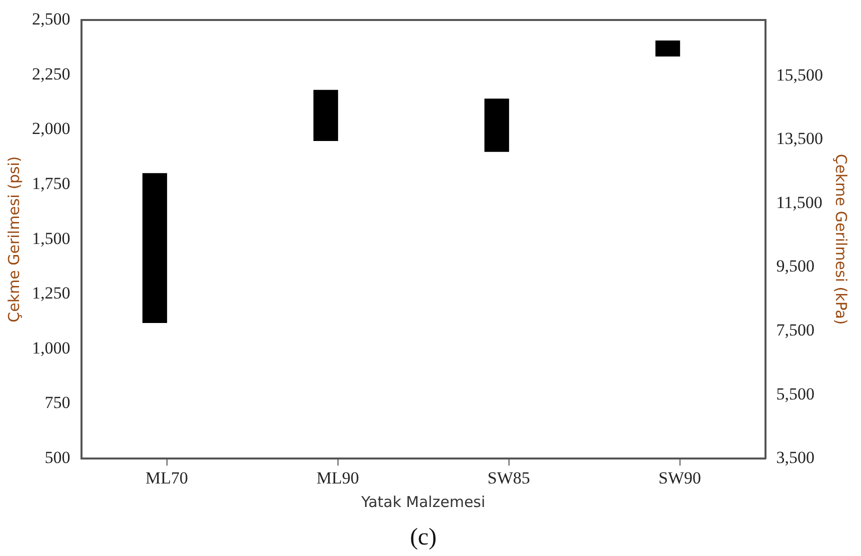 The width and height of the screenshot is (861, 556). Describe the element at coordinates (51, 293) in the screenshot. I see `y-tick-label: 1,250` at that location.